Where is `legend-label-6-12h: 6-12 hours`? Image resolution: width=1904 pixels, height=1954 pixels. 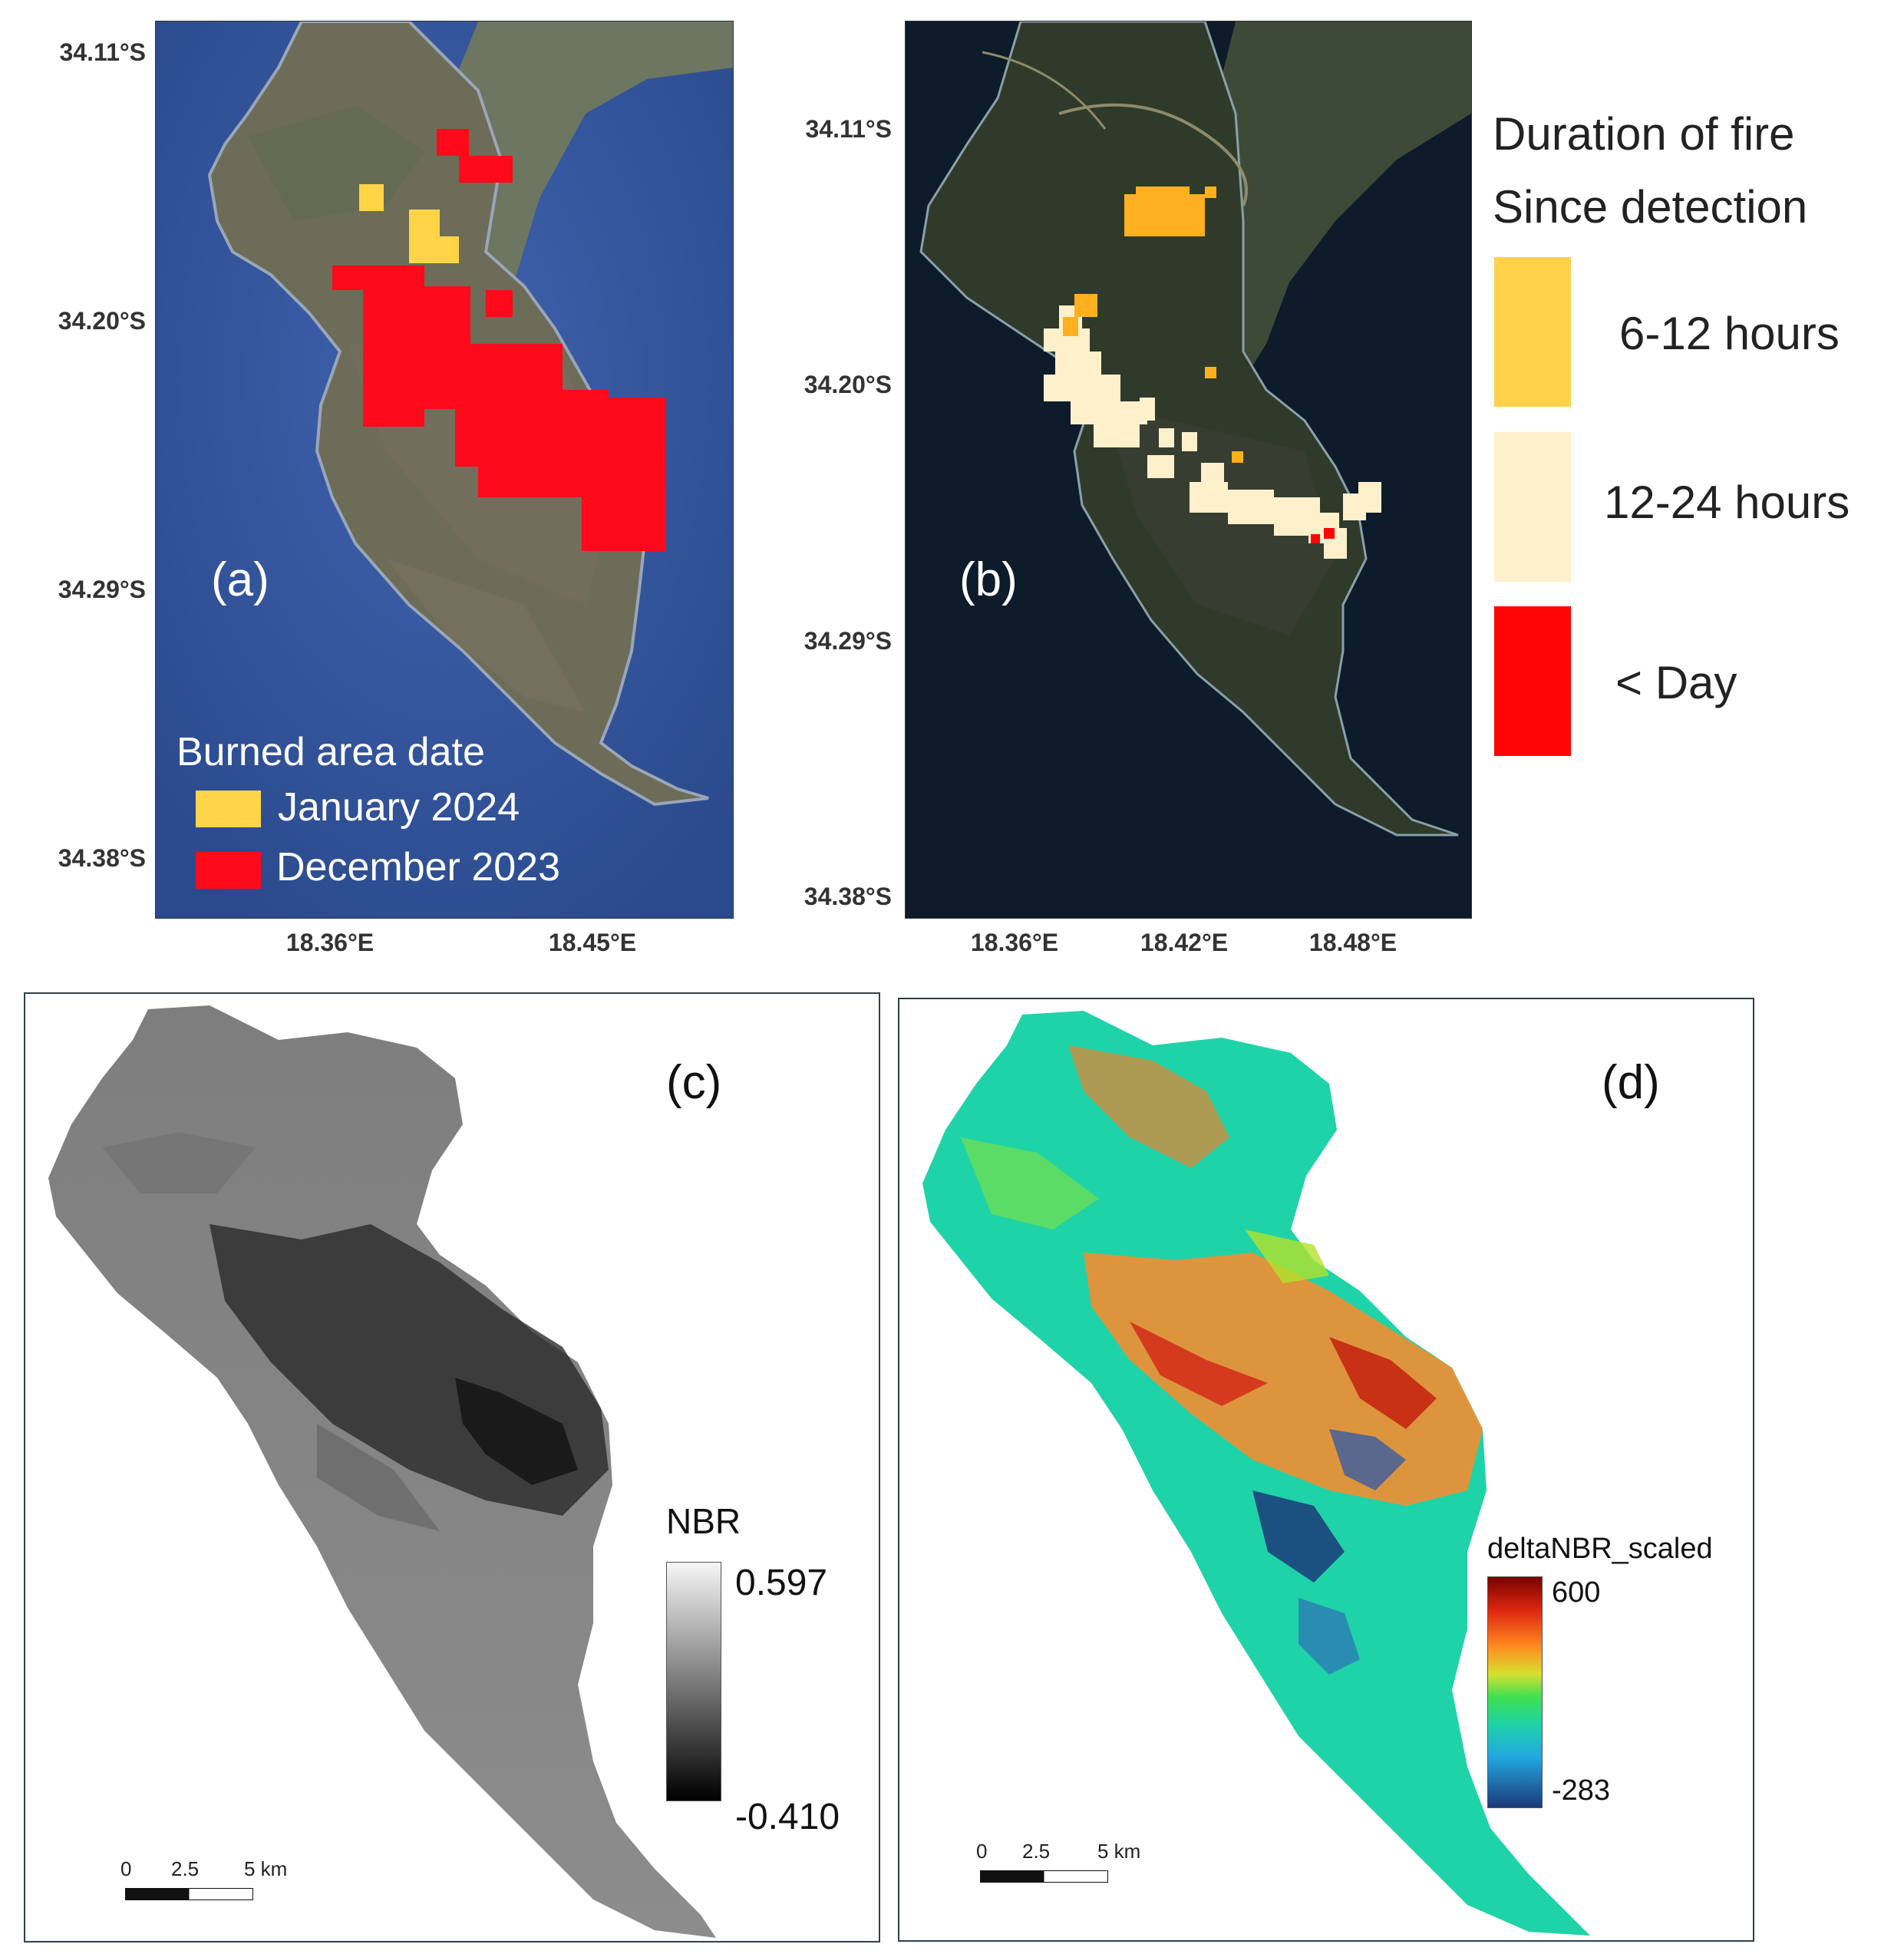 legend-label-6-12h: 6-12 hours is located at coordinates (1730, 333).